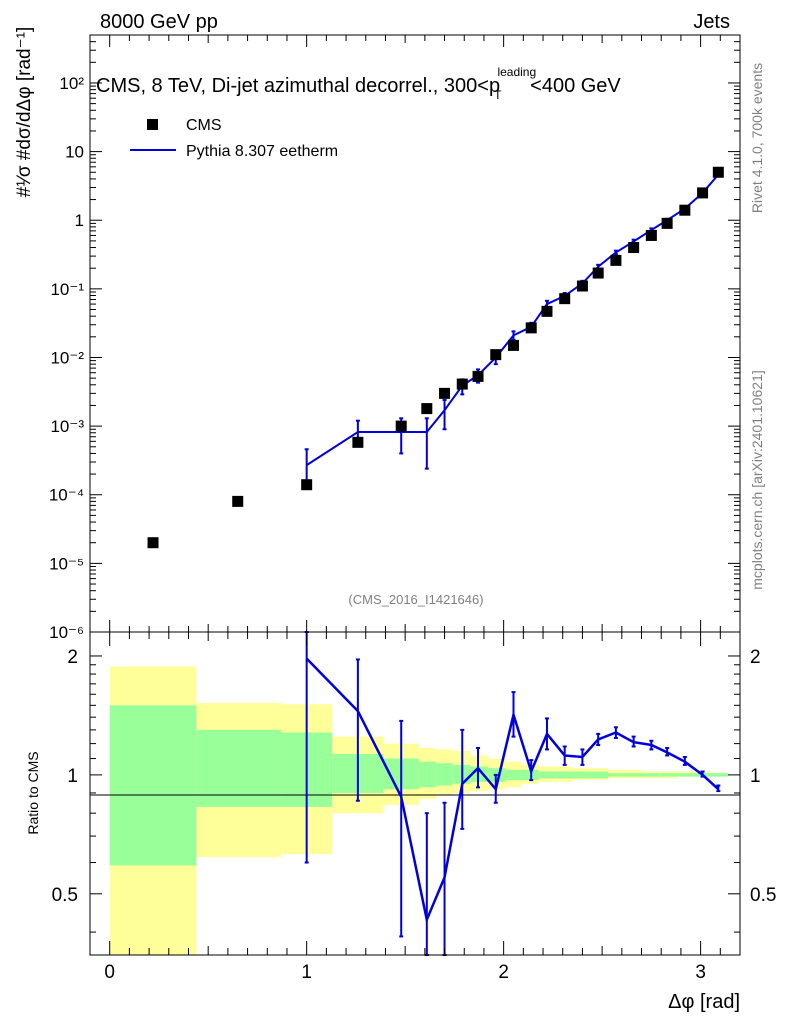 The width and height of the screenshot is (786, 1024). Describe the element at coordinates (757, 479) in the screenshot. I see `side-label-bottom: mcplots.cern.ch [arXiv:2401.10621]` at that location.